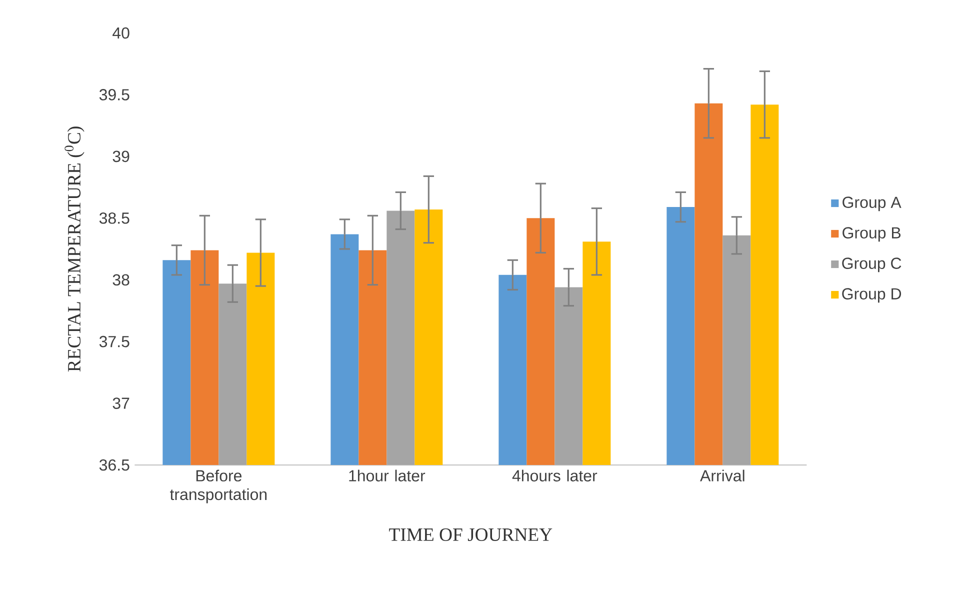  What do you see at coordinates (121, 156) in the screenshot?
I see `y-tick-label: 39` at bounding box center [121, 156].